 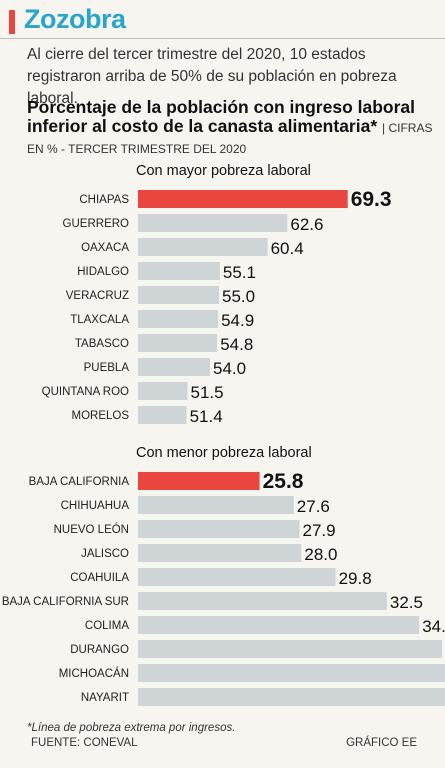 I want to click on category-label: TABASCO, so click(x=102, y=344).